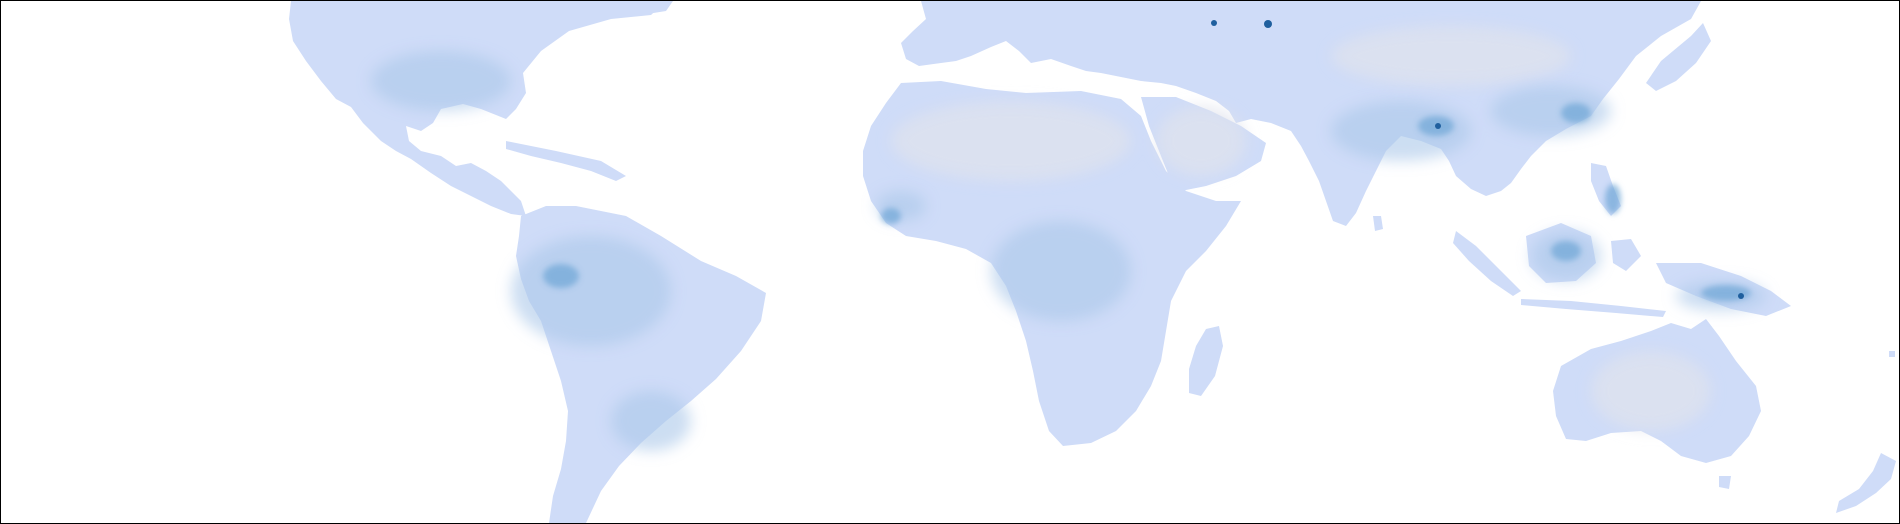 The image size is (1900, 524). I want to click on tasmania, so click(1725, 482).